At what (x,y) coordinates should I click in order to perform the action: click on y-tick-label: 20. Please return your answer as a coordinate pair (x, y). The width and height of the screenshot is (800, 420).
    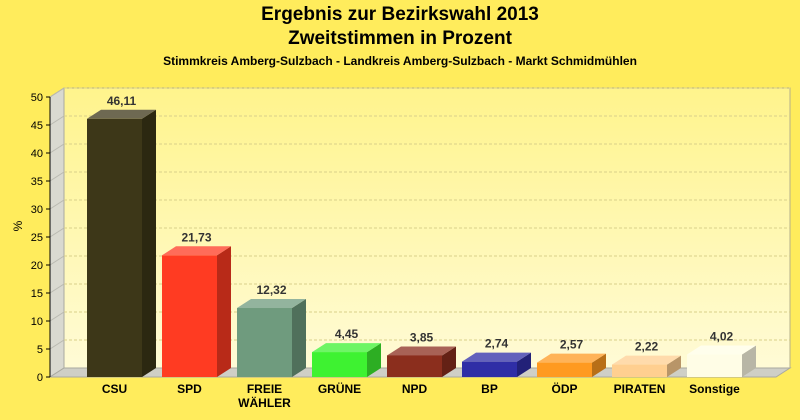
    Looking at the image, I should click on (37, 266).